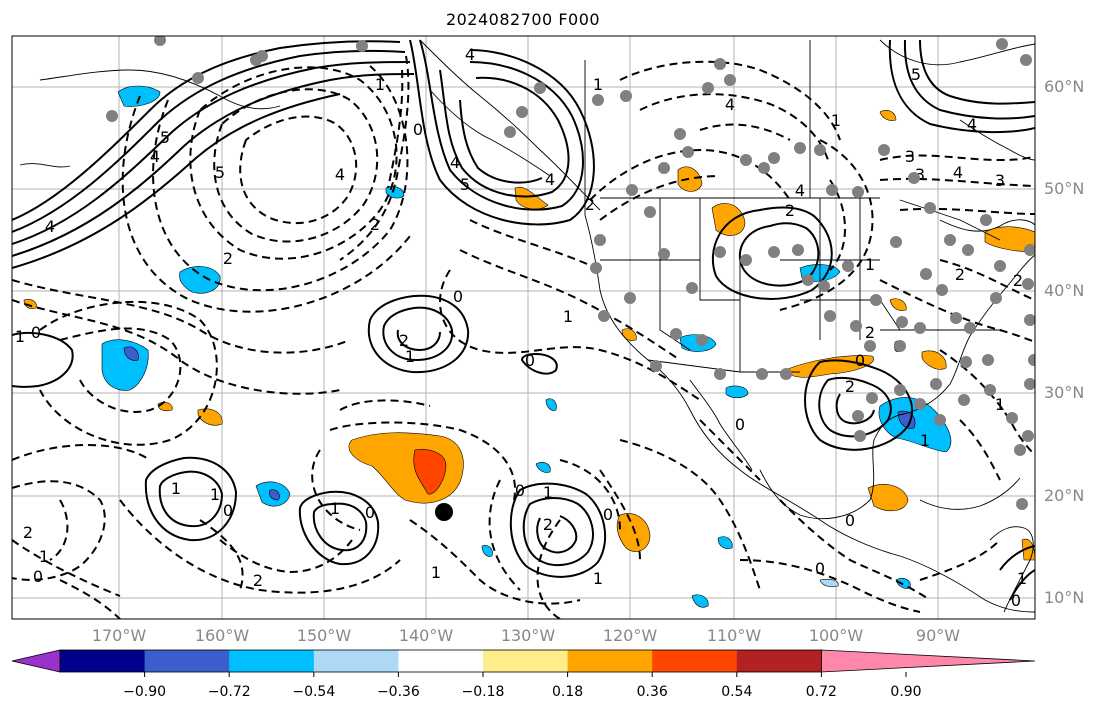 The image size is (1105, 712). I want to click on contour-label: 5, so click(465, 184).